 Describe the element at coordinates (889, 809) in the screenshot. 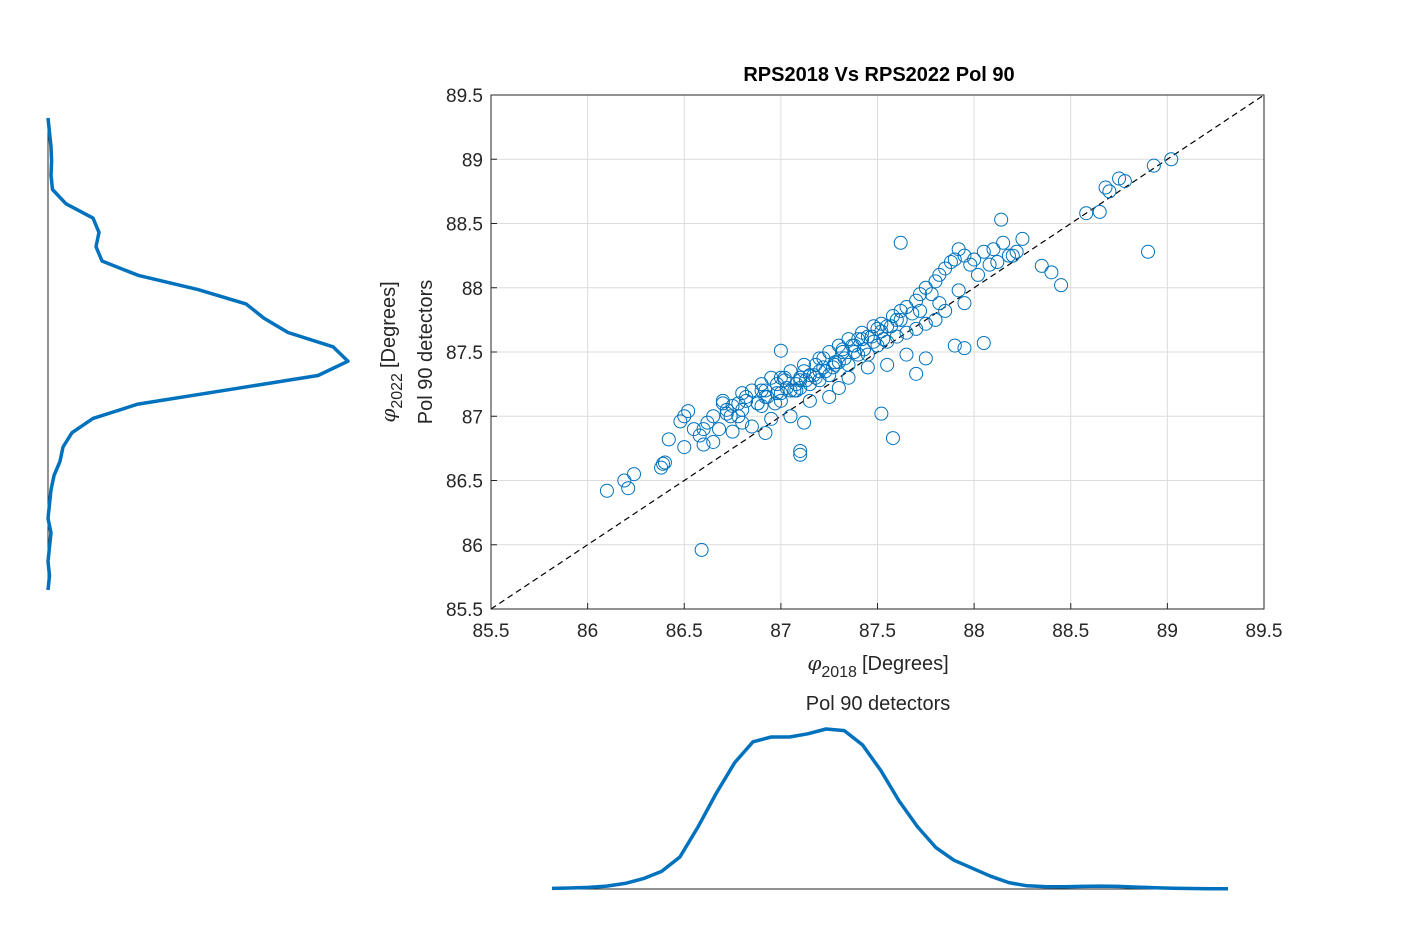

I see `bottom-density-curve` at that location.